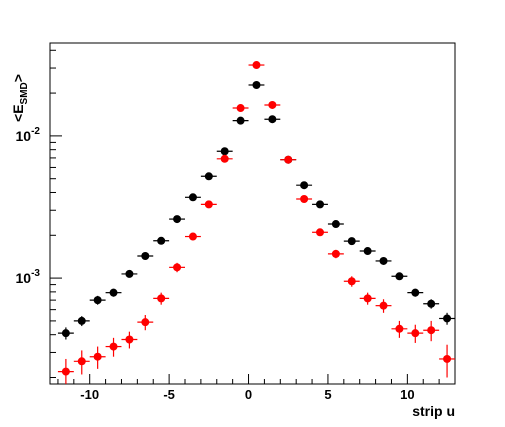 Image resolution: width=505 pixels, height=427 pixels. Describe the element at coordinates (89, 394) in the screenshot. I see `x-tick-label: -10` at that location.